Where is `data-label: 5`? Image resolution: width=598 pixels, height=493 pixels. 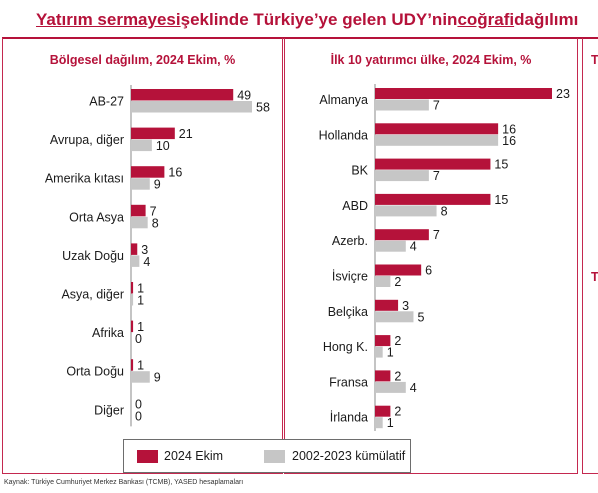
data-label: 5 is located at coordinates (420, 317).